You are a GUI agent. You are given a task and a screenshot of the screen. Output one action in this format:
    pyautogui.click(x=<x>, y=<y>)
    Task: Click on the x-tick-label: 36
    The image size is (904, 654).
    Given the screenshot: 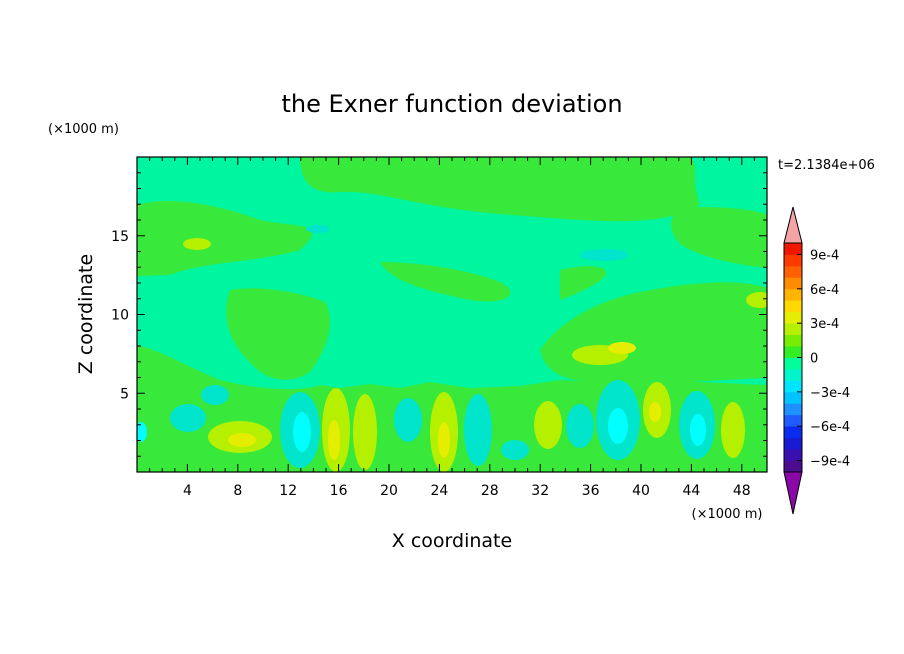 What is the action you would take?
    pyautogui.click(x=591, y=491)
    